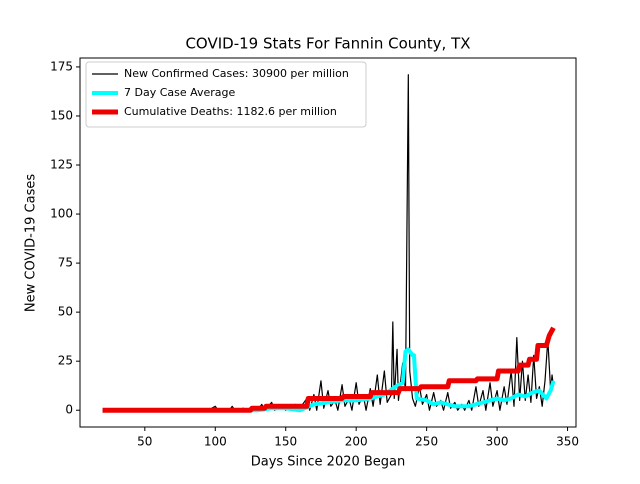 This screenshot has height=484, width=640. I want to click on legend-label: 7 Day Case Average, so click(180, 92).